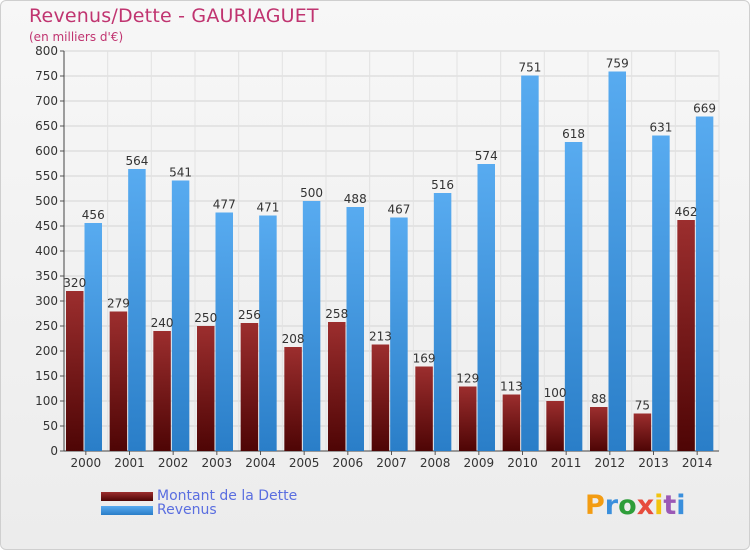 The image size is (750, 550). I want to click on bar-debt-2004, so click(249, 387).